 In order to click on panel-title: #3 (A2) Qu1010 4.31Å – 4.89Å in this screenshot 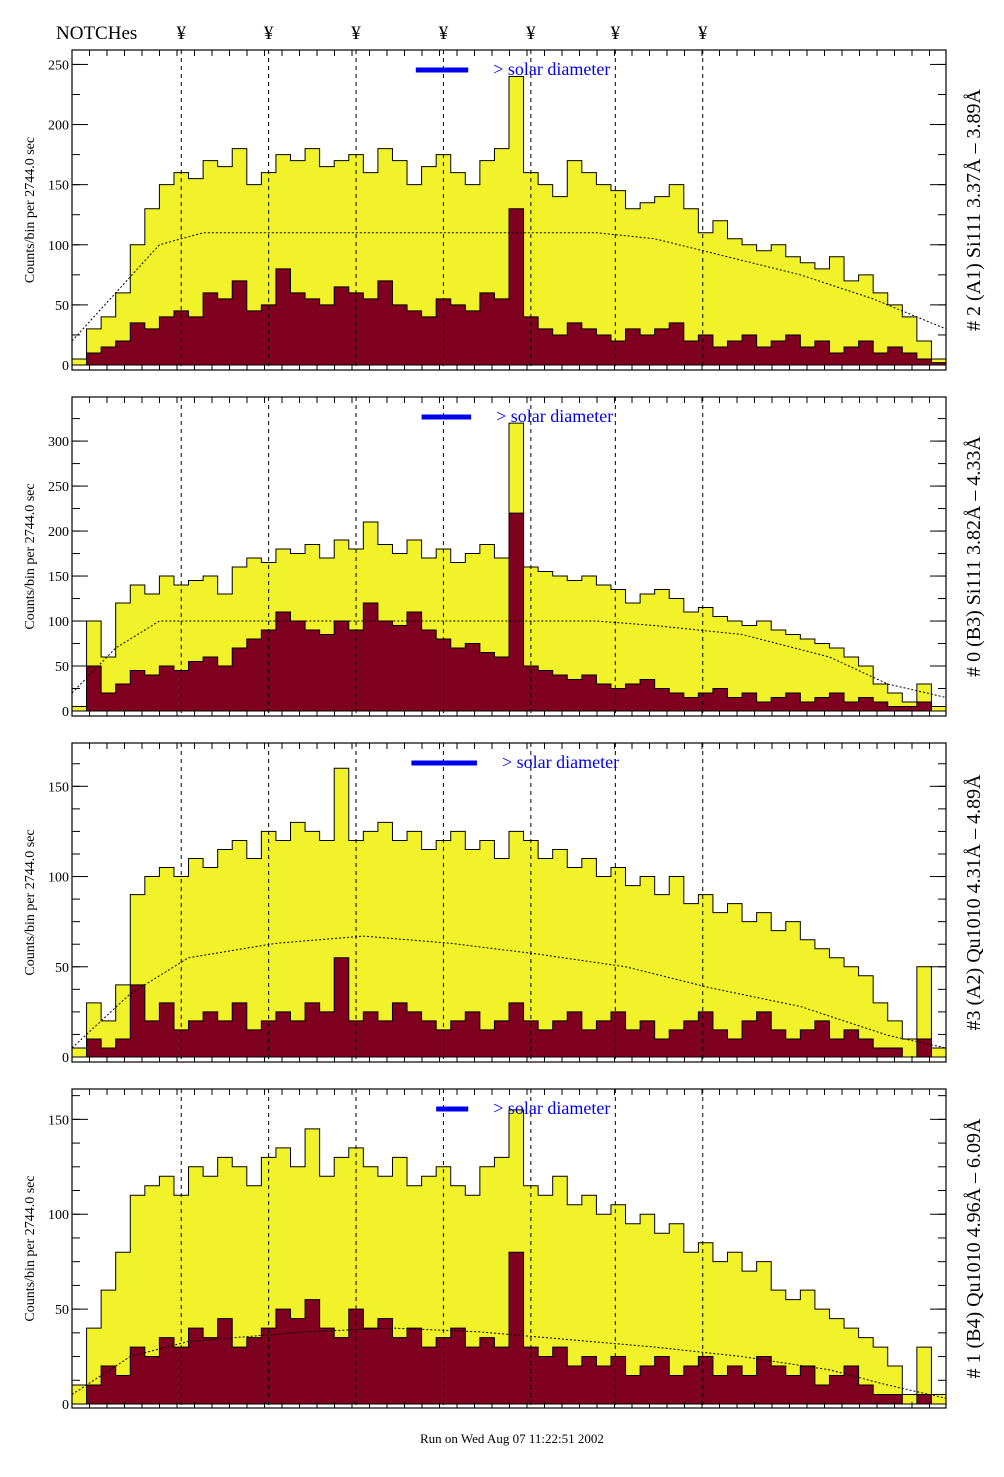, I will do `click(974, 902)`.